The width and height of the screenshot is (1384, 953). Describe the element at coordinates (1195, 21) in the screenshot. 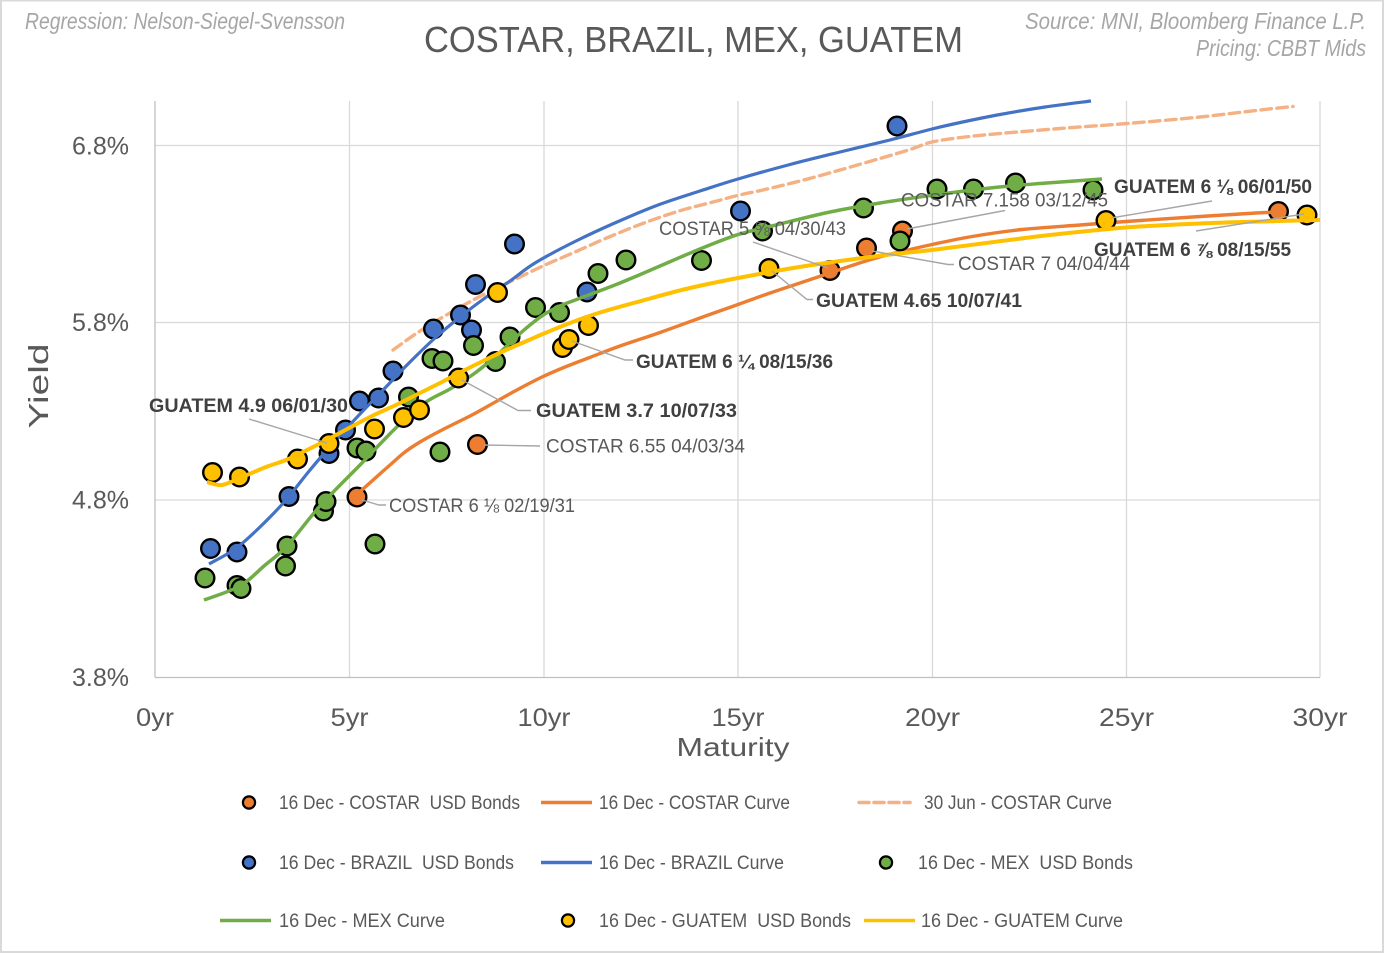

I see `svg-text:Source: MNI, Bloomberg Finance: Source: MNI, Bloomberg Finance L.P.` at that location.